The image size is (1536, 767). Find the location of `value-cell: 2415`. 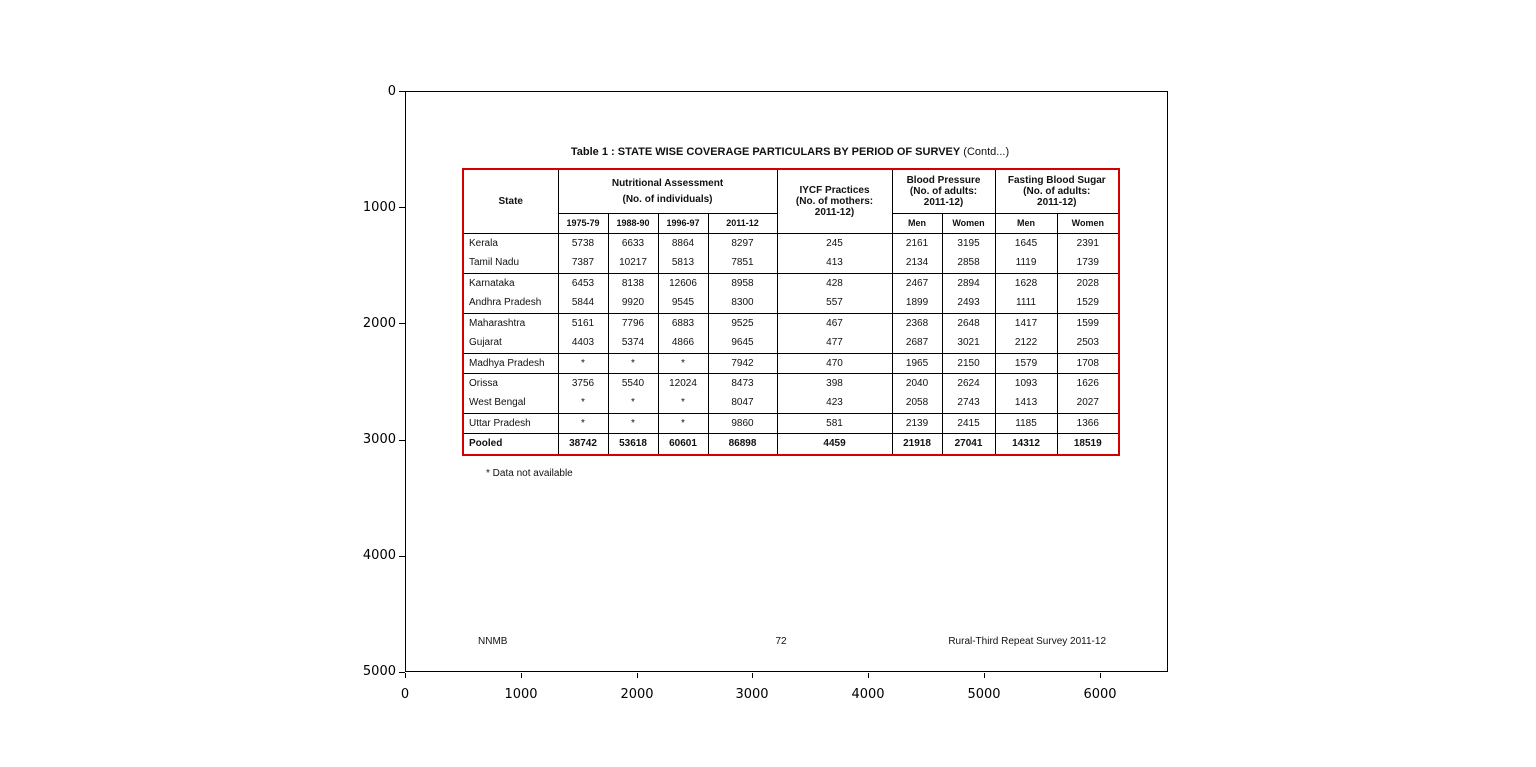

value-cell: 2415 is located at coordinates (968, 422).